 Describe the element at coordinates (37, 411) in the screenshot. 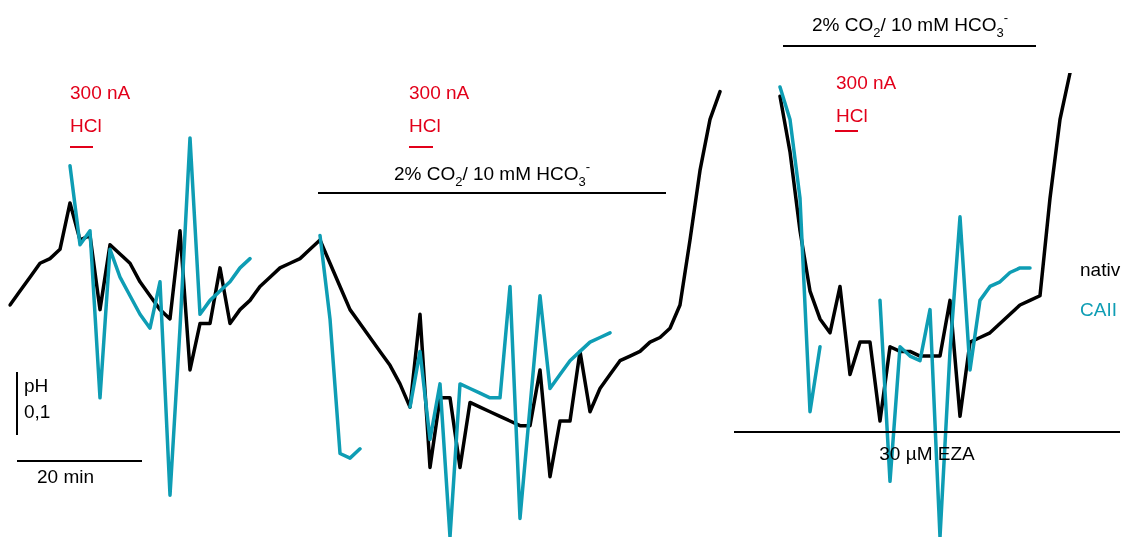

I see `annotation: 0,1` at that location.